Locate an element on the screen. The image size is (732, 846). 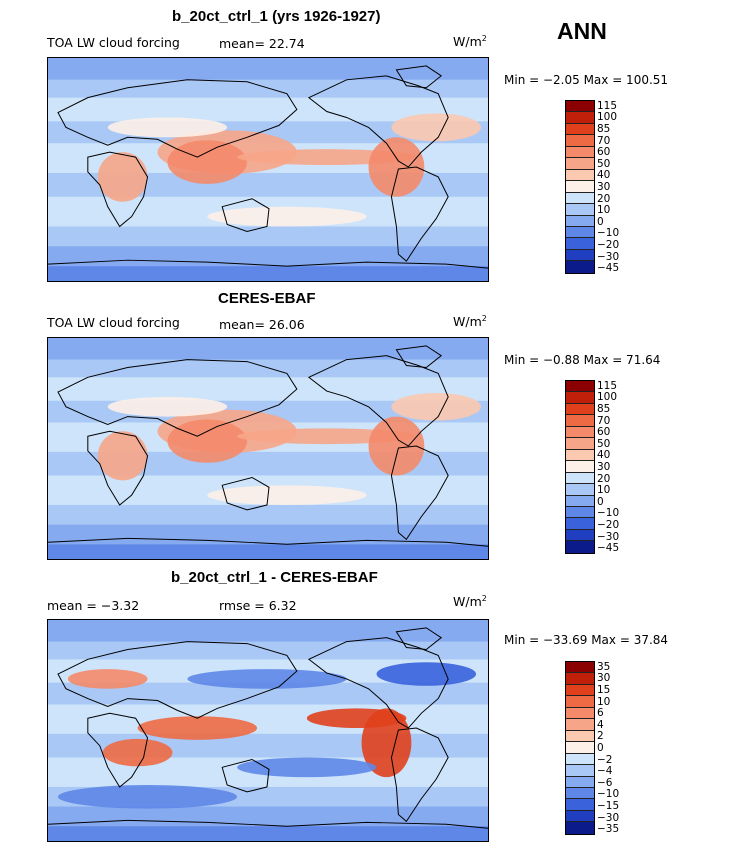
colorbar-tick-label: −2 is located at coordinates (605, 759).